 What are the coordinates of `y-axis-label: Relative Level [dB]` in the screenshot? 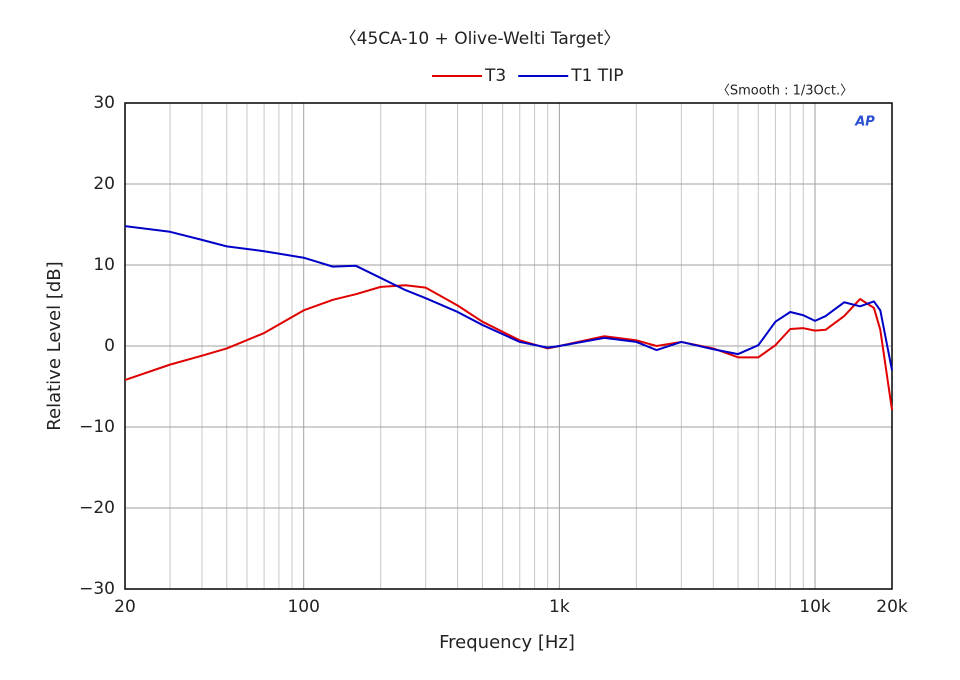 It's located at (54, 345).